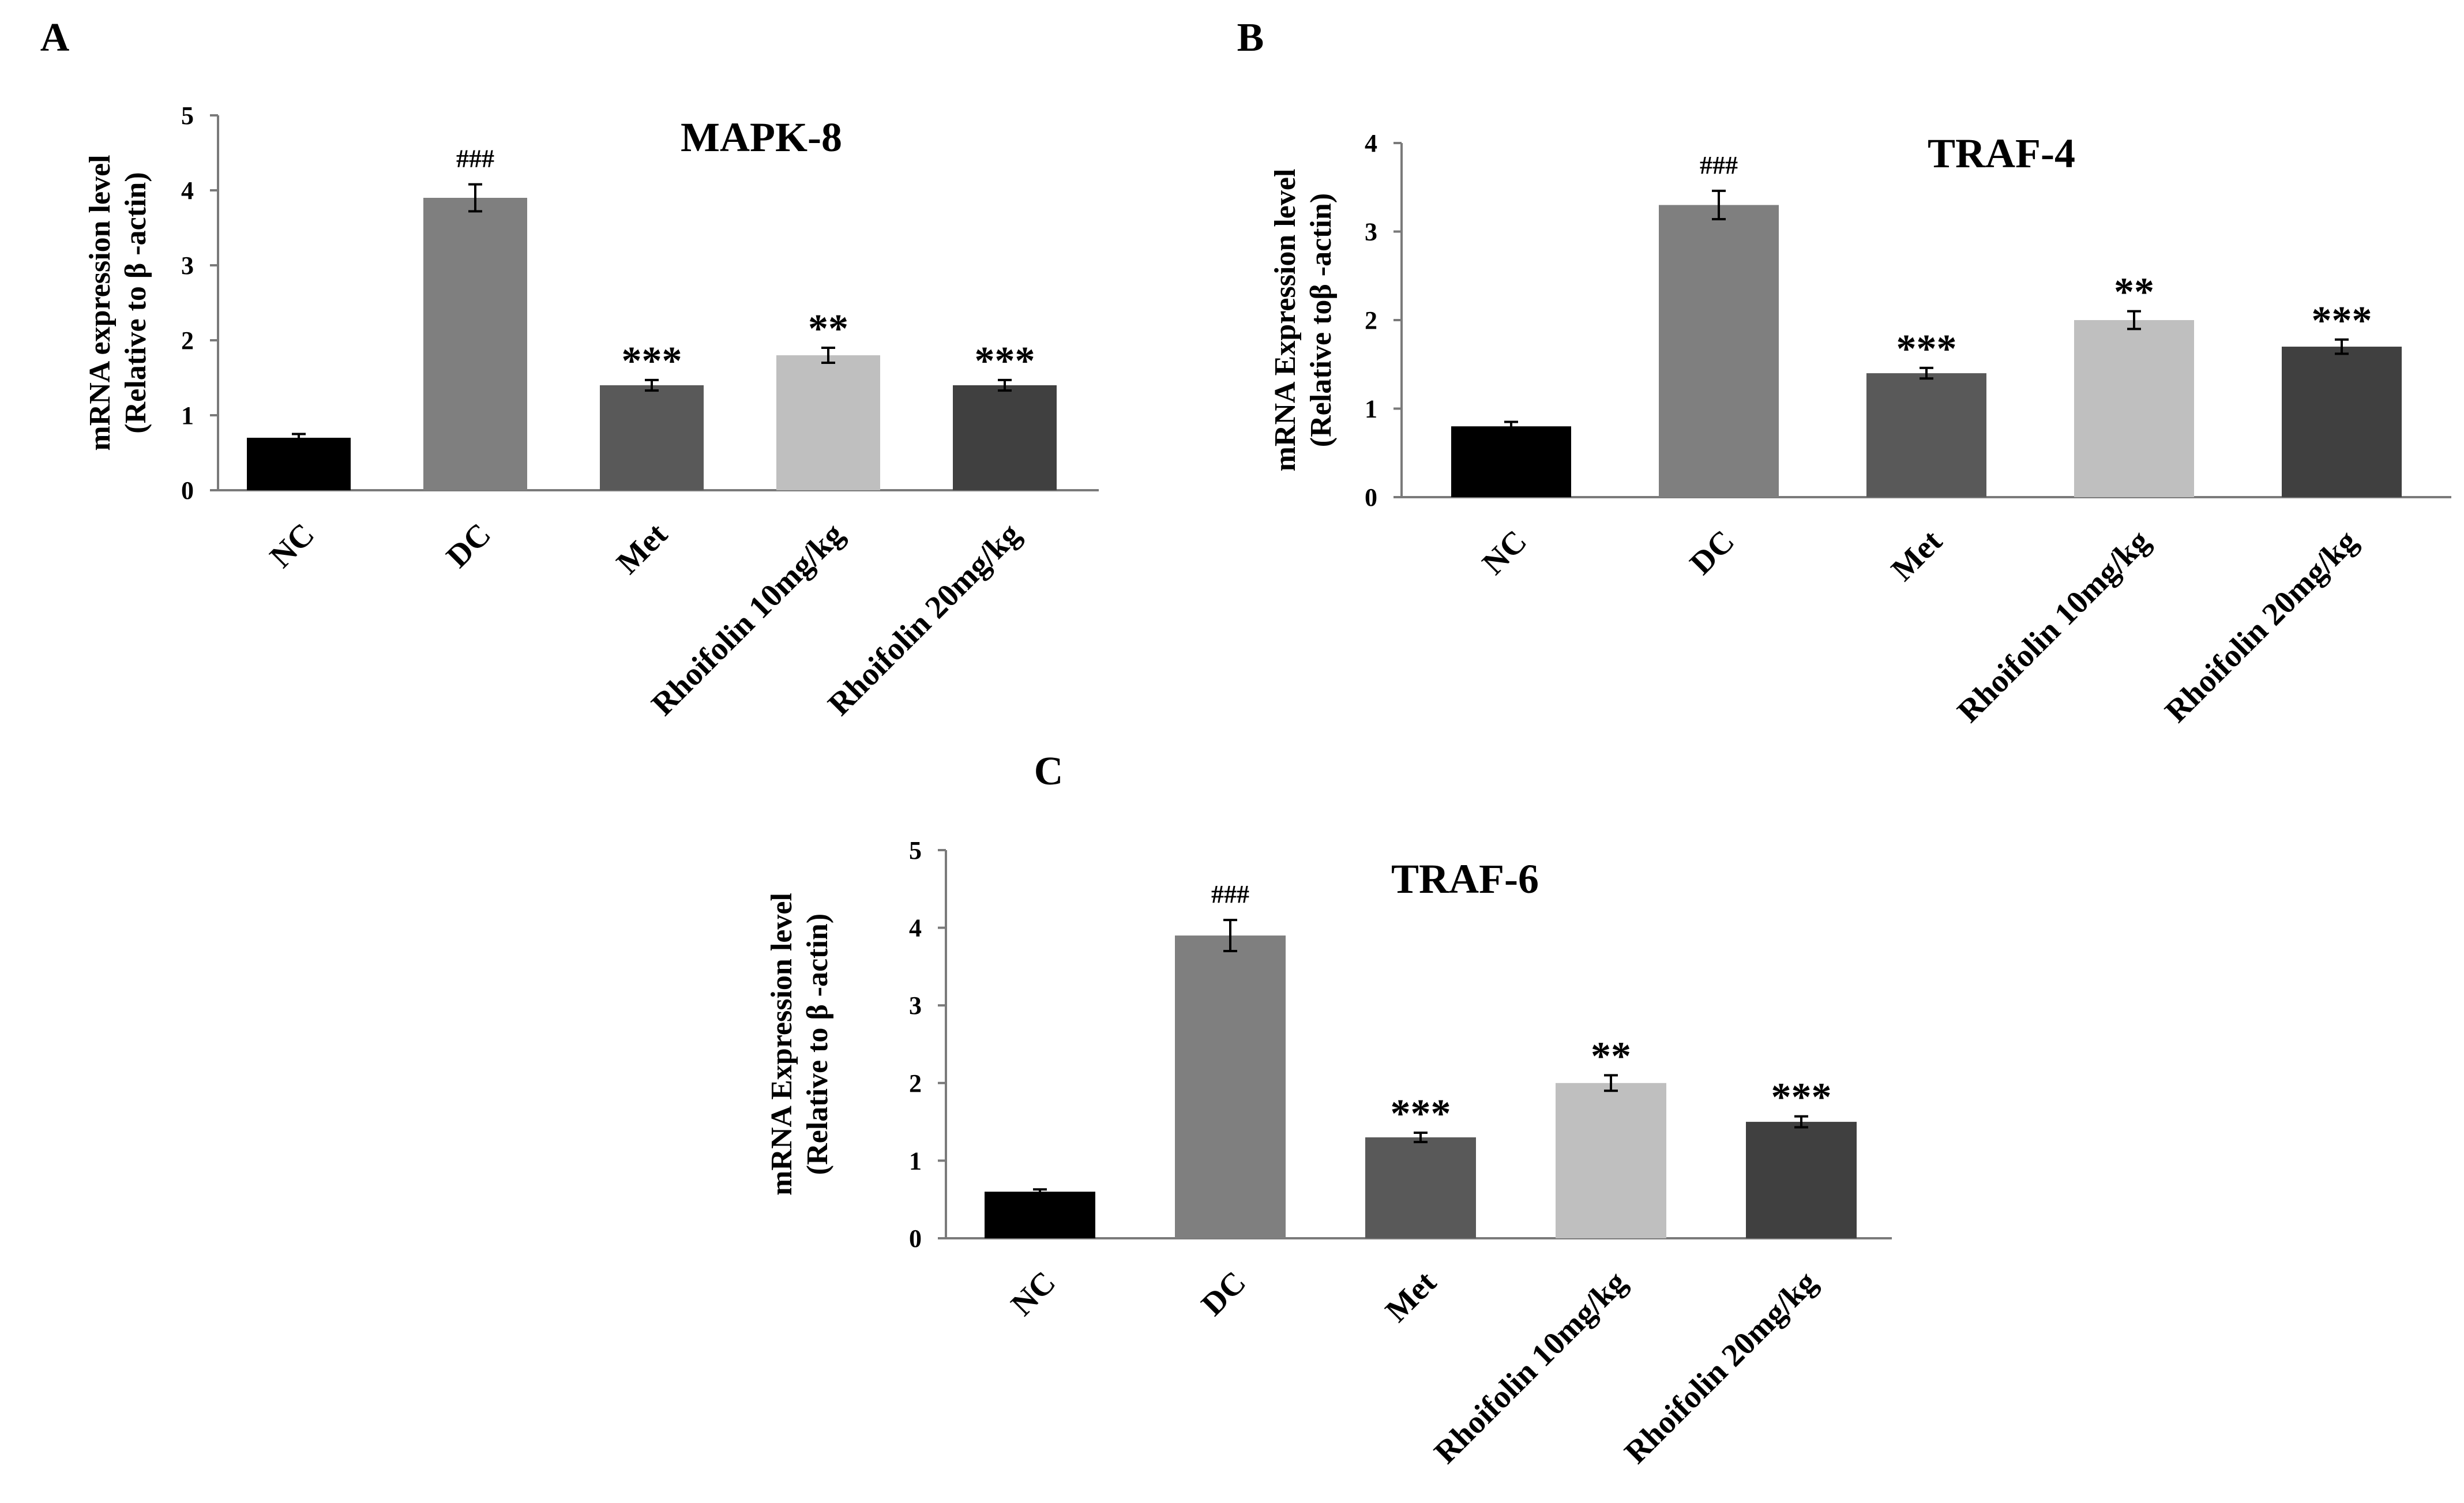 This screenshot has width=2464, height=1503. What do you see at coordinates (55, 38) in the screenshot?
I see `panel-letter: A` at bounding box center [55, 38].